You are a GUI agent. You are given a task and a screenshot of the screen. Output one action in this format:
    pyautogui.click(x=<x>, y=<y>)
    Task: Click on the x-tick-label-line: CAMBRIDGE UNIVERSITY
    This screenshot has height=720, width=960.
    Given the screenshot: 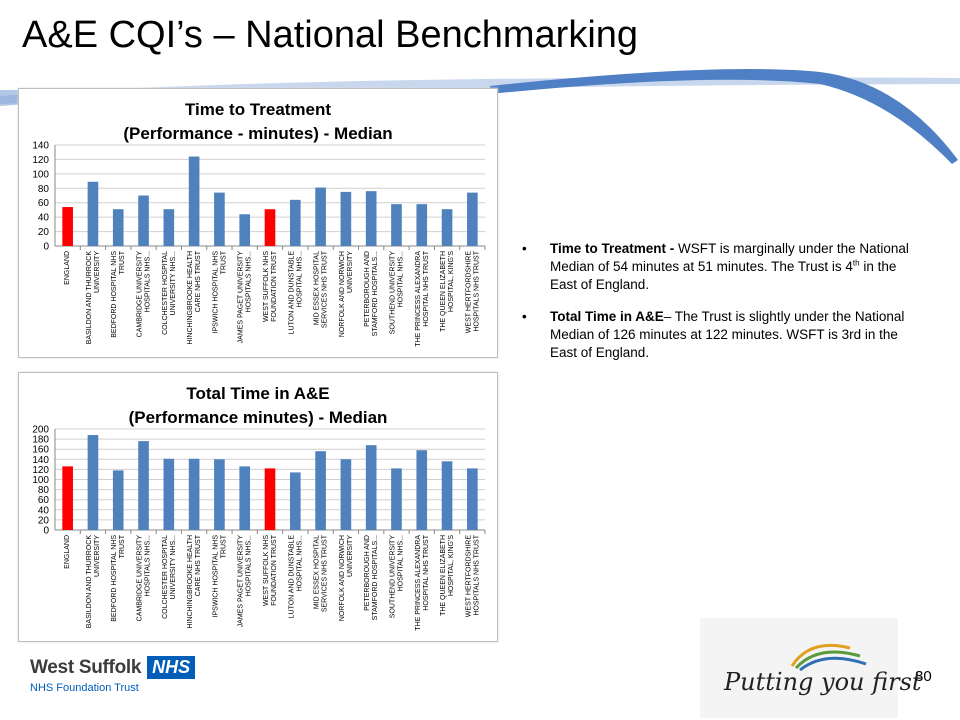 What is the action you would take?
    pyautogui.click(x=140, y=578)
    